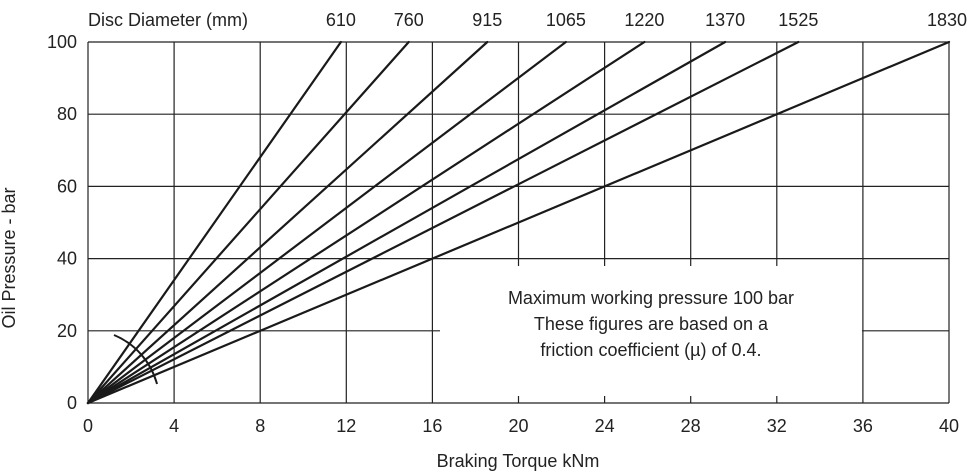  What do you see at coordinates (651, 324) in the screenshot?
I see `annotation-line-2: These figures are based on a` at bounding box center [651, 324].